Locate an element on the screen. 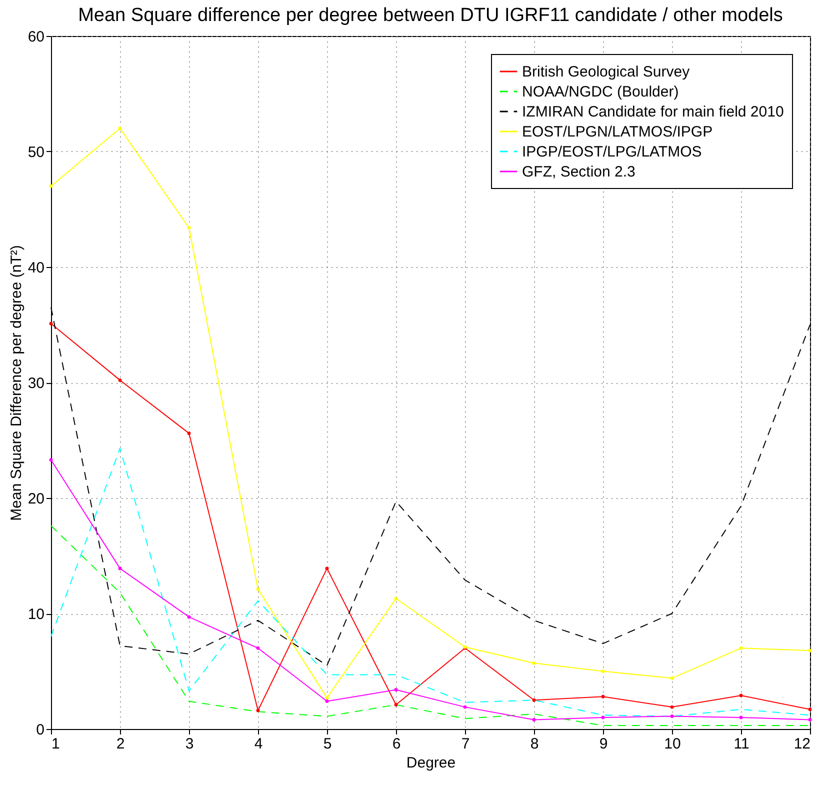 The image size is (832, 787). legend-label: IPGP/EOST/LPG/LATMOS is located at coordinates (612, 152).